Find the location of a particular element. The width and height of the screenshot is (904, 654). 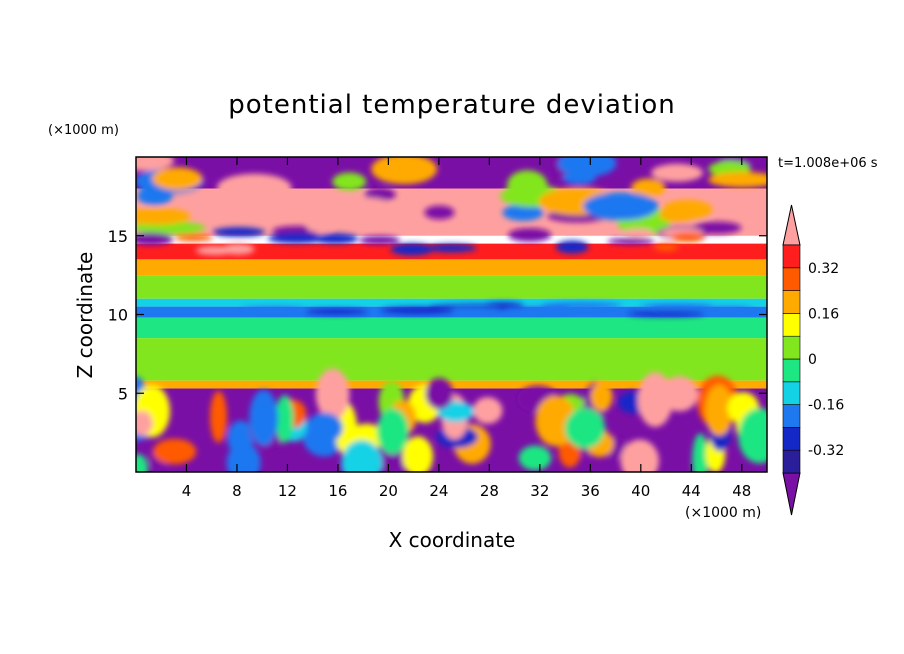

chart-title: potential temperature deviation is located at coordinates (451, 105).